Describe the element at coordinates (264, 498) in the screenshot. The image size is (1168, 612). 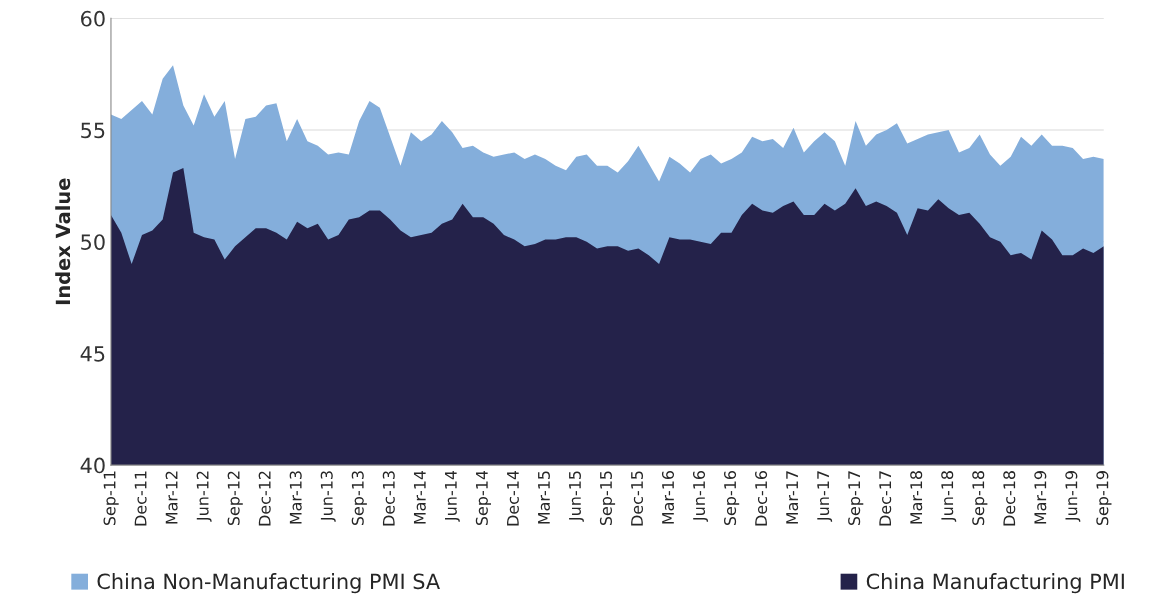
I see `x-tick-label: Dec-12` at that location.